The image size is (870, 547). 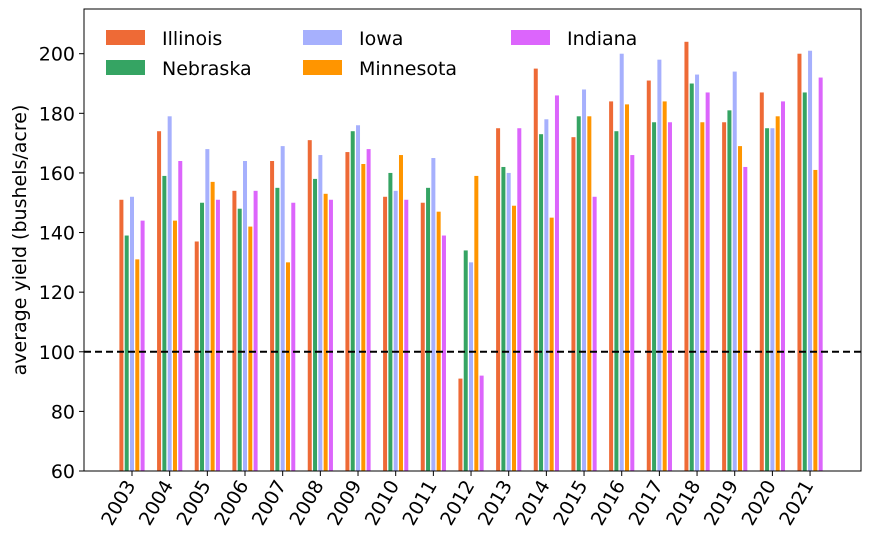 I want to click on legend-label: Nebraska, so click(x=207, y=69).